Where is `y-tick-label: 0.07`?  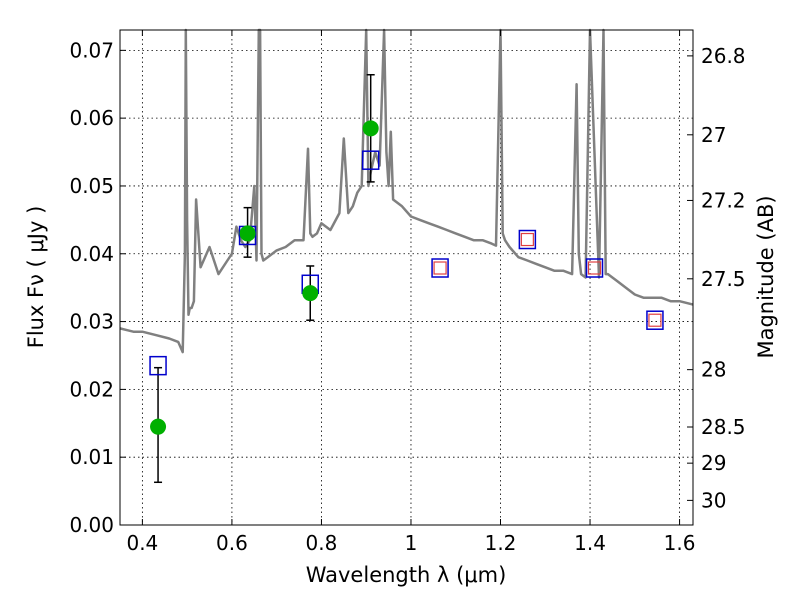 y-tick-label: 0.07 is located at coordinates (91, 50).